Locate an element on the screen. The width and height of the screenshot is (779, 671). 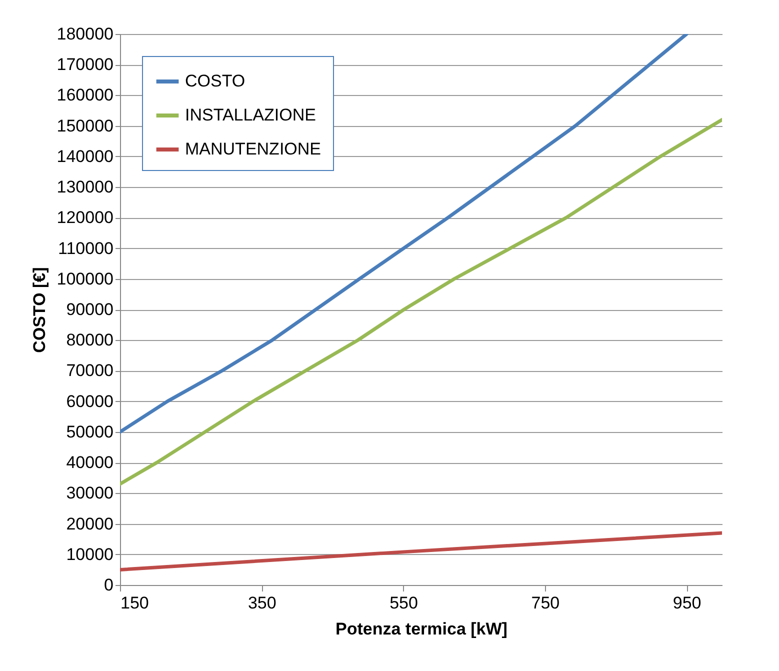
y-tick-label: 140000 is located at coordinates (85, 156).